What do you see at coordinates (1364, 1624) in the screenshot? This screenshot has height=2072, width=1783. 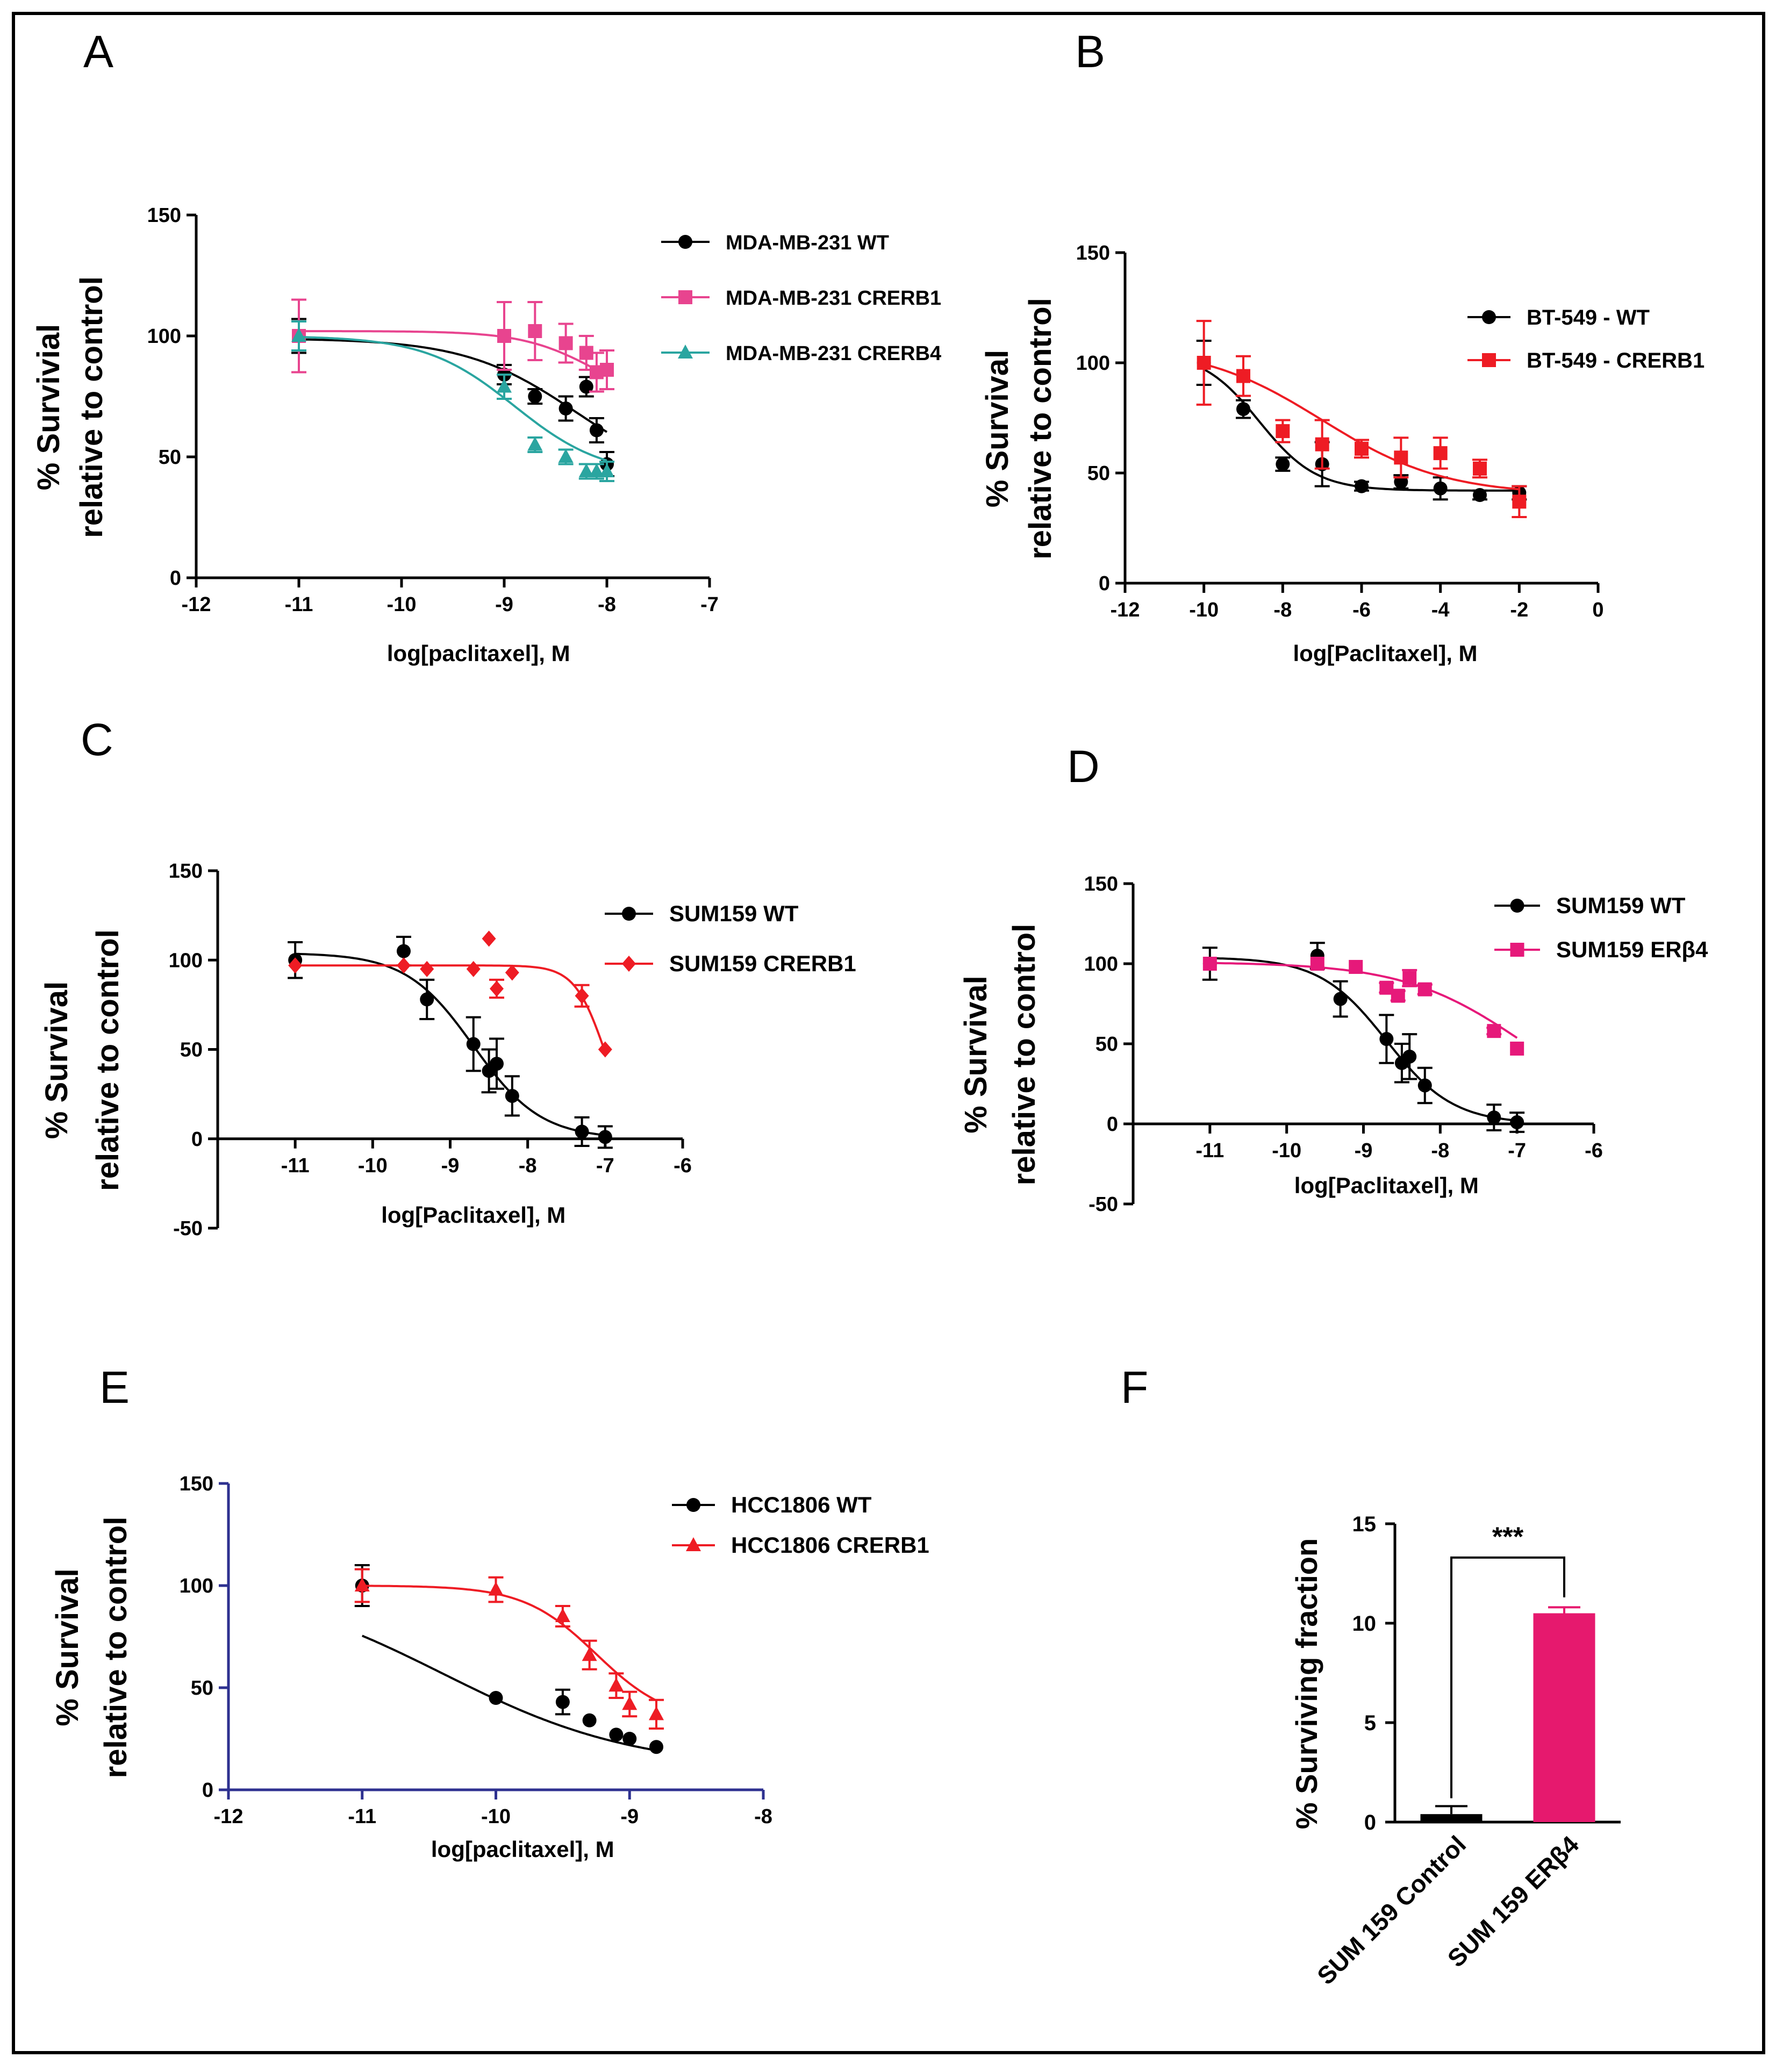 I see `y-tick-label: 10` at bounding box center [1364, 1624].